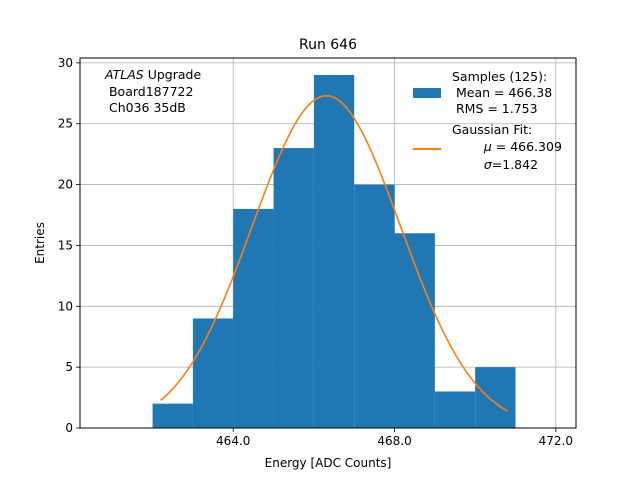  What do you see at coordinates (328, 463) in the screenshot?
I see `x-axis-label: Energy [ADC Counts]` at bounding box center [328, 463].